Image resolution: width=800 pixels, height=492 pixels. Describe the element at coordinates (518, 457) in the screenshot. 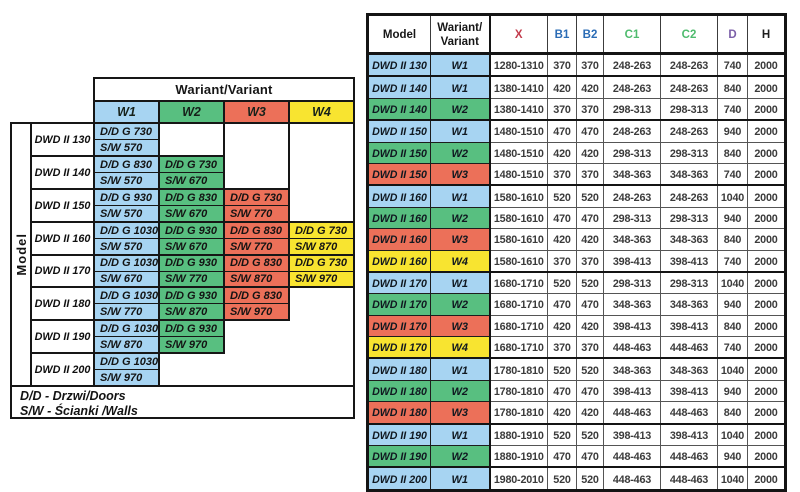

I see `dim-value-cell-label: 1880-1910` at that location.